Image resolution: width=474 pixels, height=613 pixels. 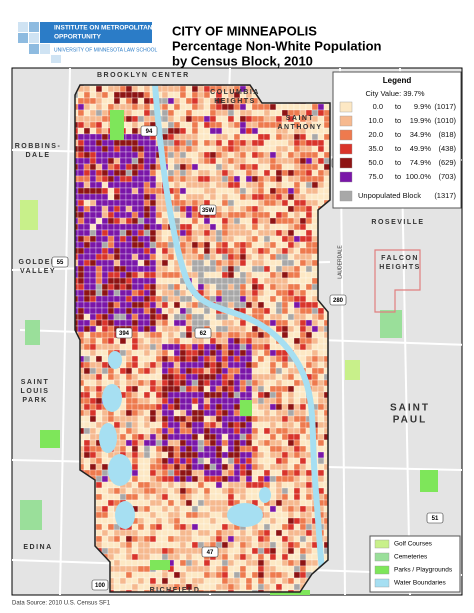 What do you see at coordinates (382, 583) in the screenshot?
I see `feature-swatch` at bounding box center [382, 583].